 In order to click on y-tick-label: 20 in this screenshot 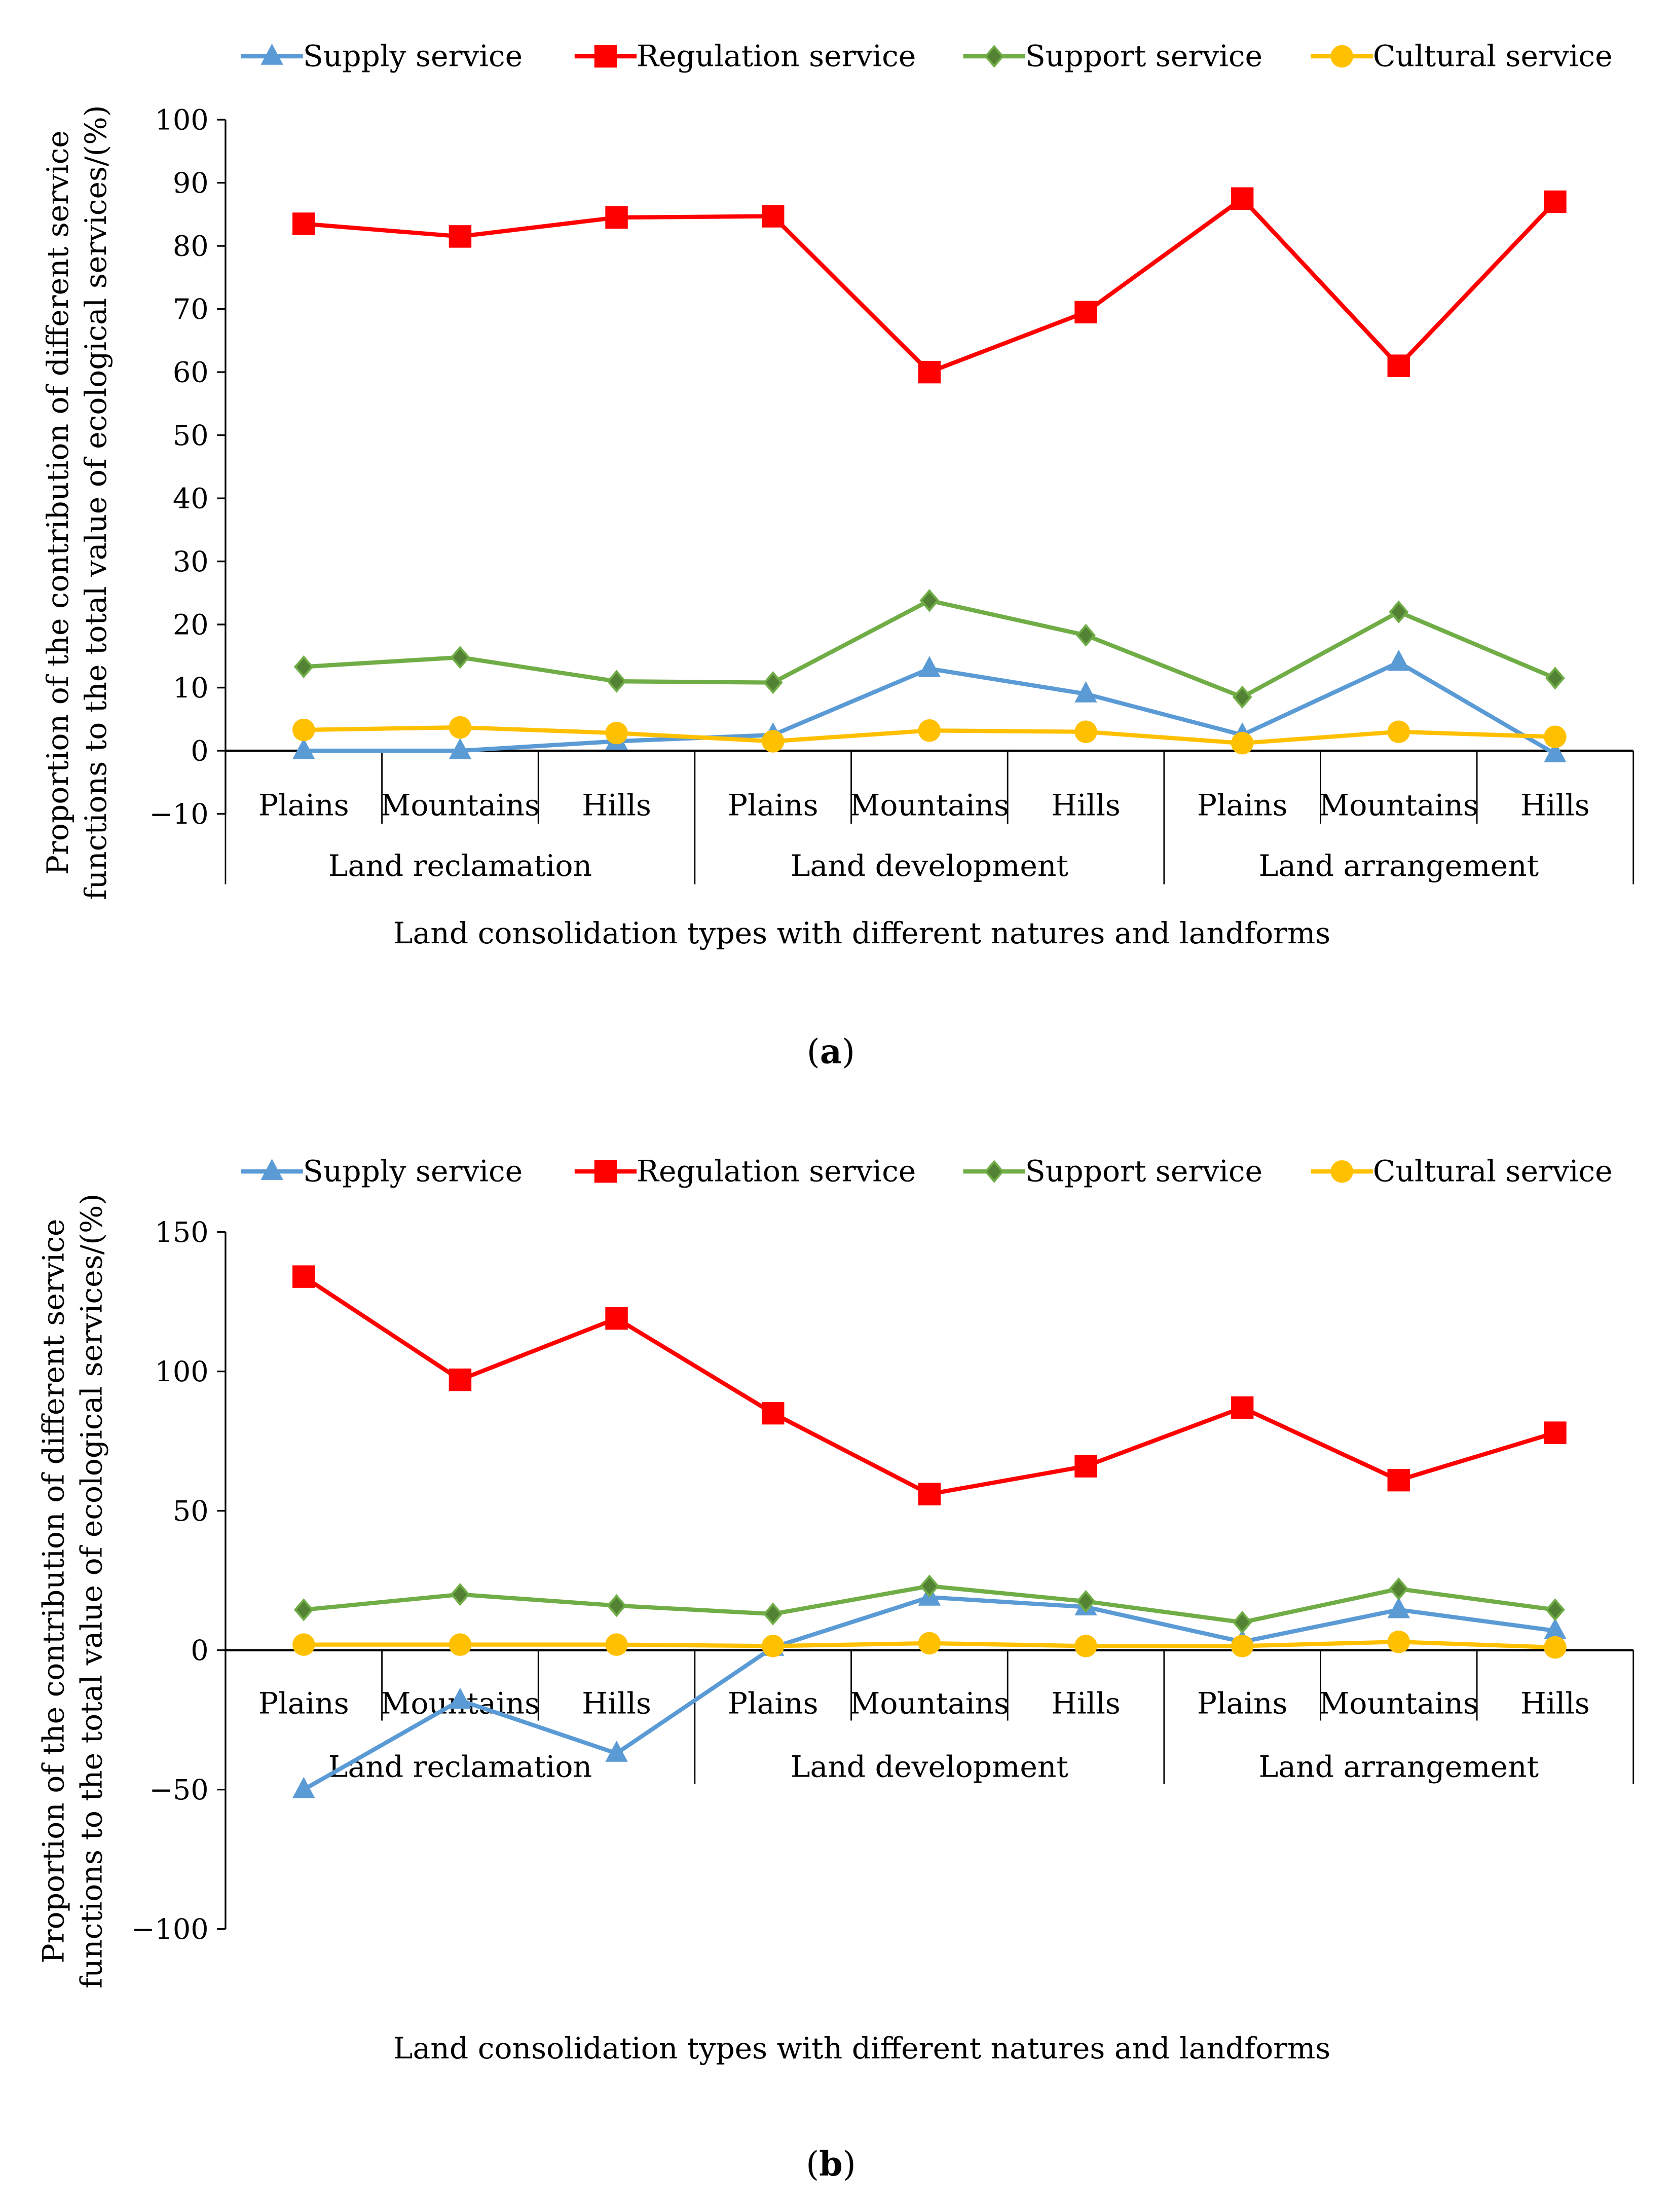, I will do `click(191, 625)`.